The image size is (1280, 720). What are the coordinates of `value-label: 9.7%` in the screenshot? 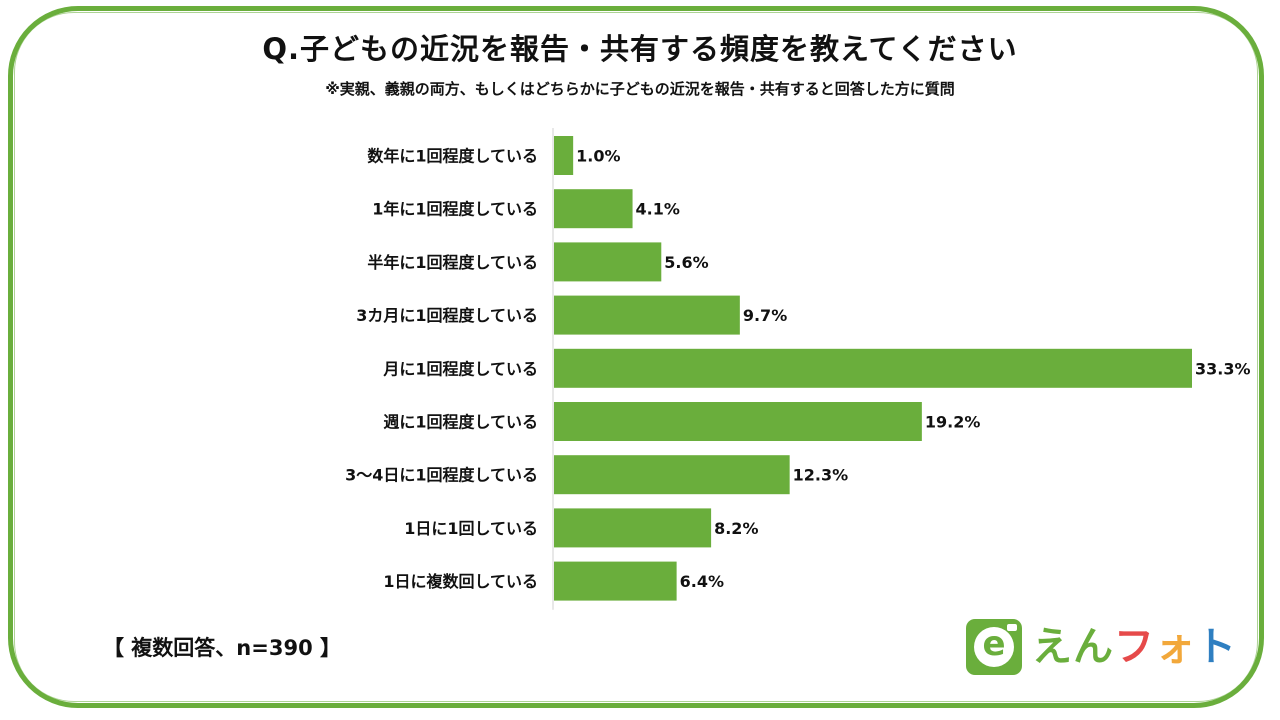 It's located at (765, 315).